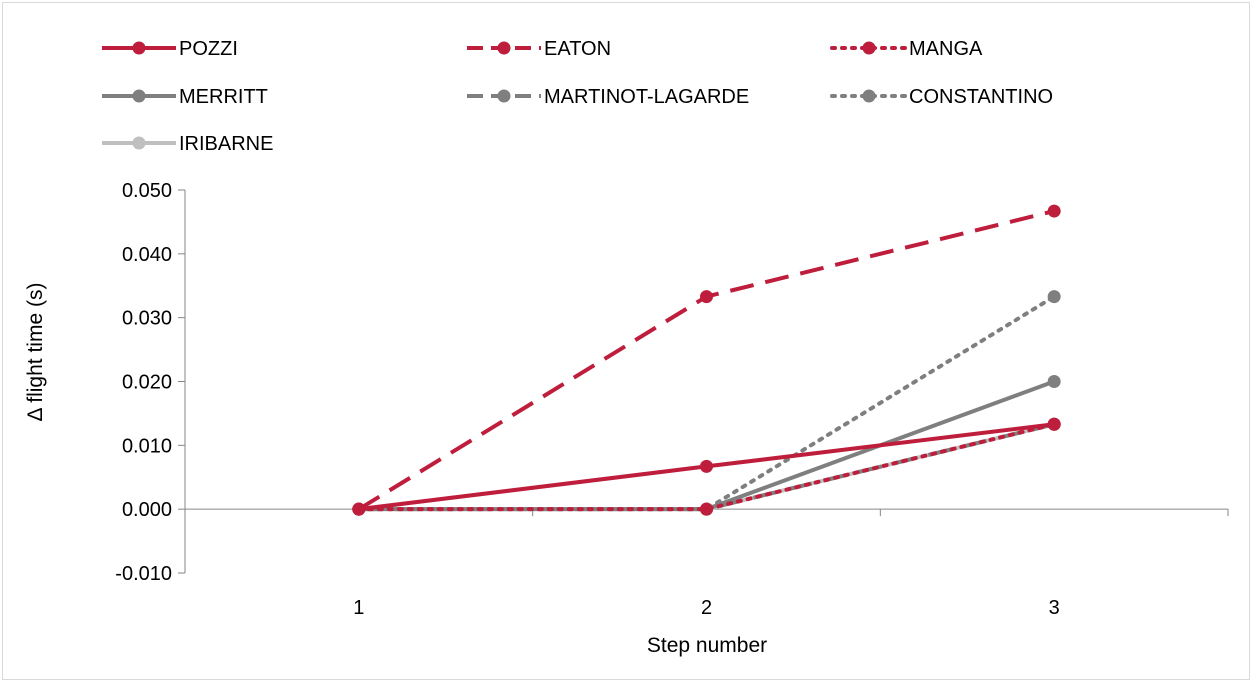  Describe the element at coordinates (226, 144) in the screenshot. I see `legend-label: IRIBARNE` at that location.